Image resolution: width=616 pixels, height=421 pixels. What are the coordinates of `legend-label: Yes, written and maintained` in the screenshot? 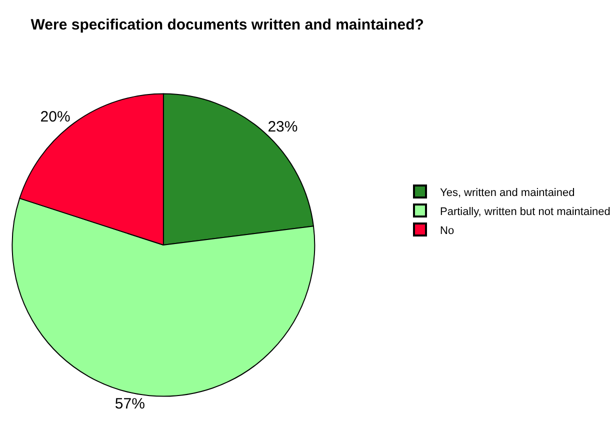 It's located at (507, 192).